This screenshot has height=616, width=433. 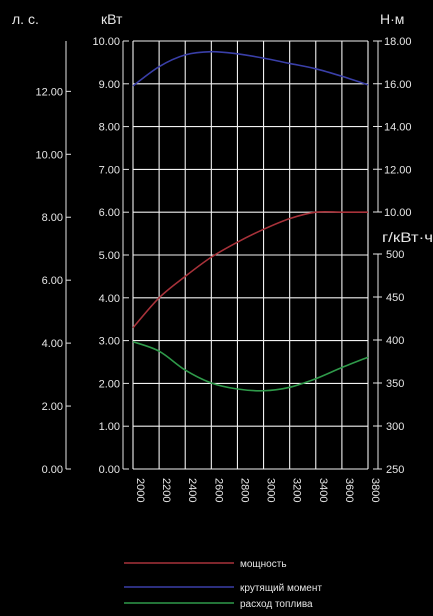 I want to click on kw-tick-label: 3.00, so click(x=109, y=342).